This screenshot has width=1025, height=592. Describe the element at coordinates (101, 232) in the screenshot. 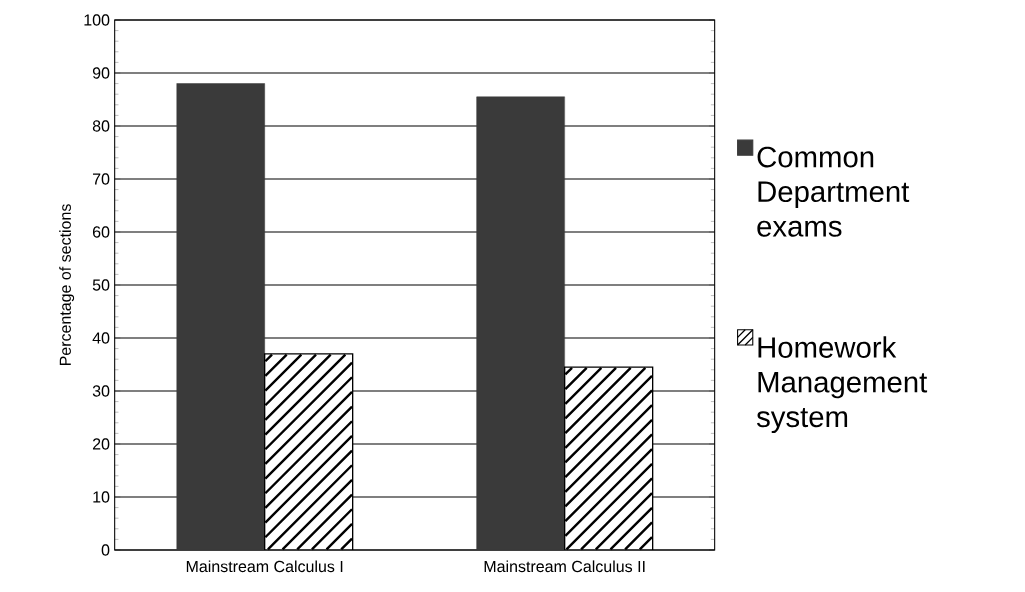

I see `y-tick-label: 60` at that location.